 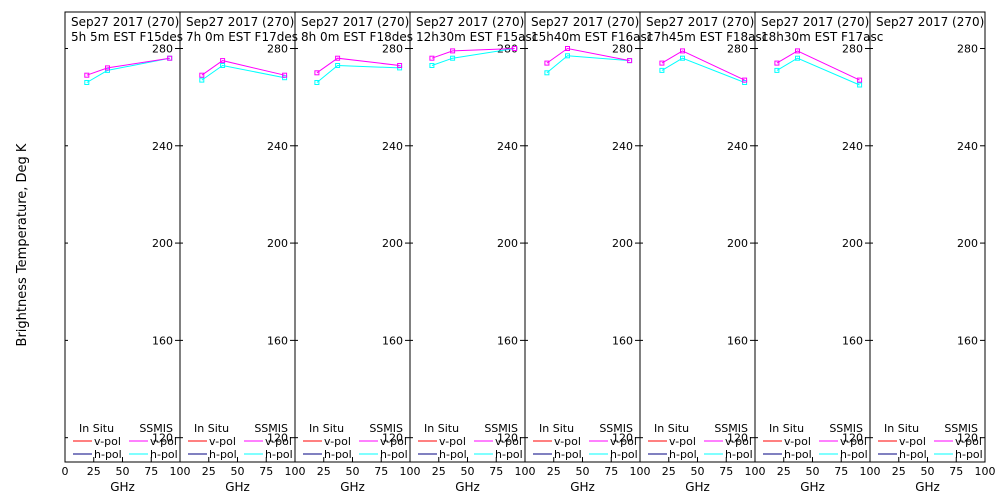 I want to click on panel-title-time: 17h45m EST F18asc, so click(x=707, y=37).